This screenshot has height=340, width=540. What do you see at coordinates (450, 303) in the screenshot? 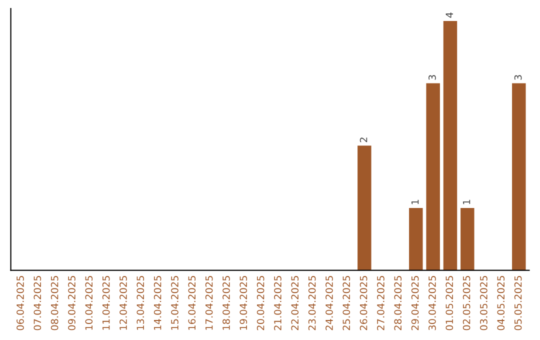
I see `x-tick-label: 01.05.2025` at bounding box center [450, 303].